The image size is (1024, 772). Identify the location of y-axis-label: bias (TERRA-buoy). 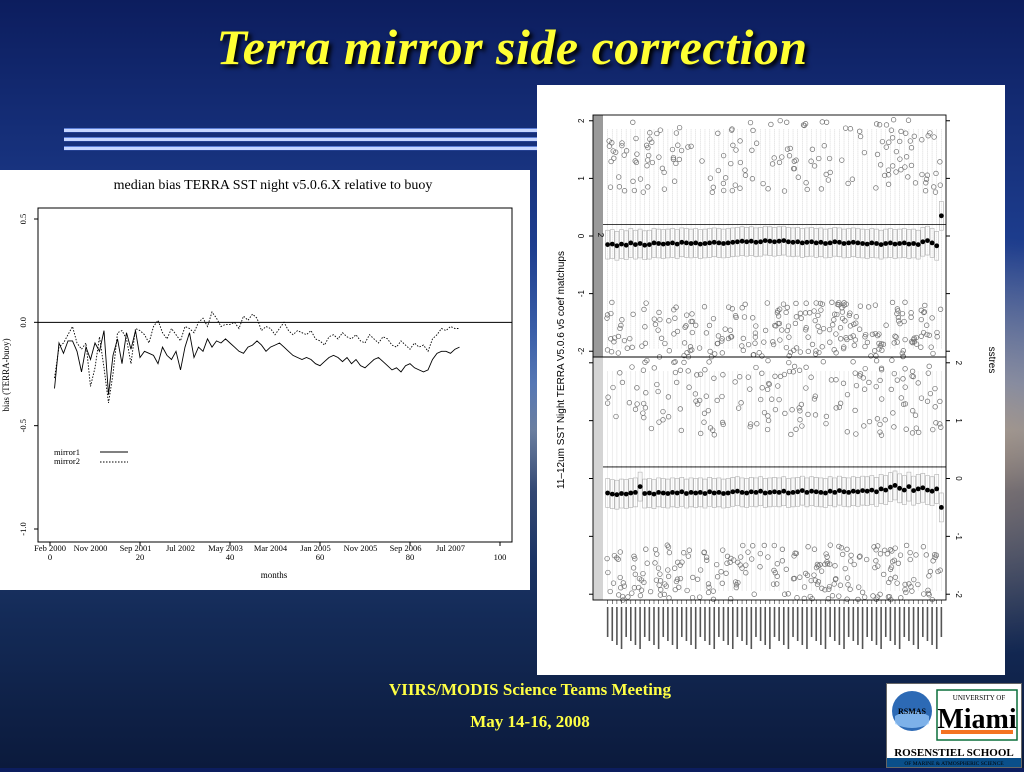
(6, 374).